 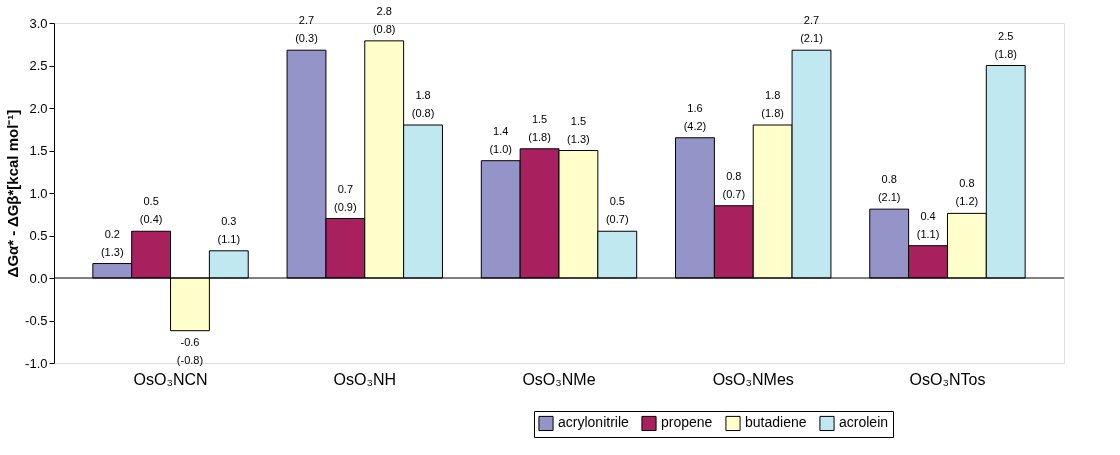 I want to click on y-tick-label: 2.5, so click(x=38, y=65).